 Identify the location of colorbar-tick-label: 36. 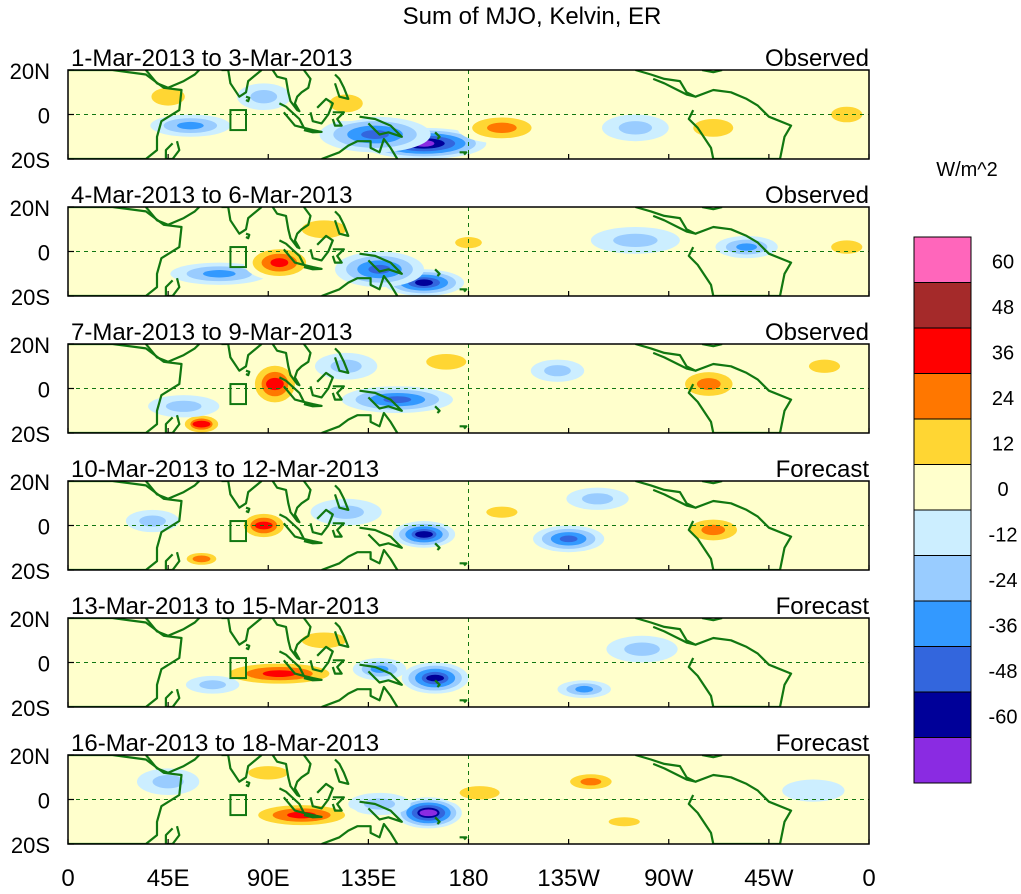
(1003, 354).